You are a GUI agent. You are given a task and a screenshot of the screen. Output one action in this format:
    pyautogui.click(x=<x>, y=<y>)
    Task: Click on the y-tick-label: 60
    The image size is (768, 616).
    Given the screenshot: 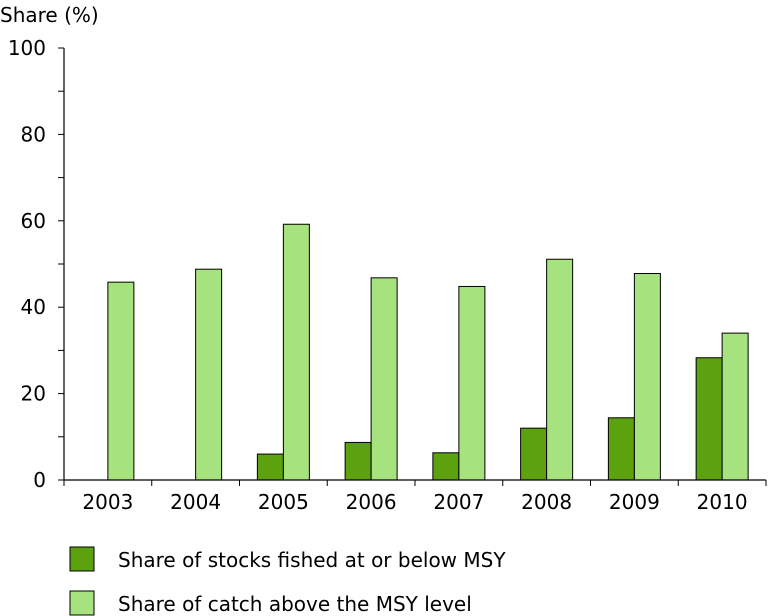 What is the action you would take?
    pyautogui.click(x=33, y=221)
    